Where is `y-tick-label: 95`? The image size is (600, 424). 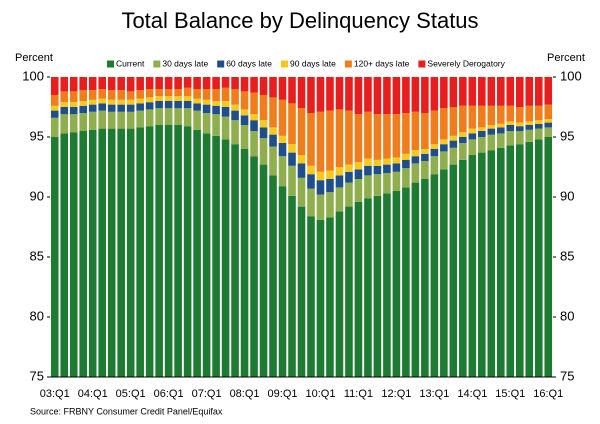 y-tick-label: 95 is located at coordinates (37, 135).